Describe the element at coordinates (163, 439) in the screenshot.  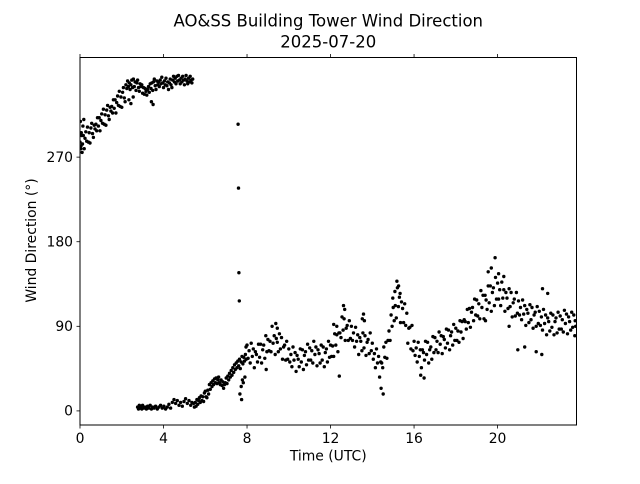
I see `x-tick-label: 4` at that location.